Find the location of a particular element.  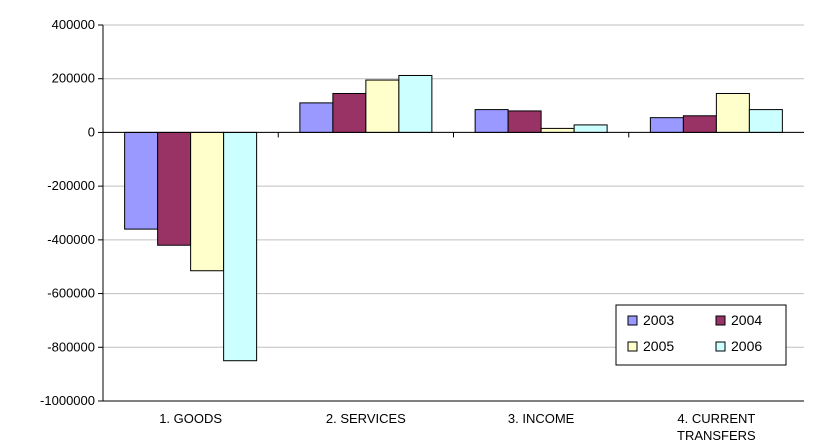

category-label: 1. GOODS is located at coordinates (190, 418).